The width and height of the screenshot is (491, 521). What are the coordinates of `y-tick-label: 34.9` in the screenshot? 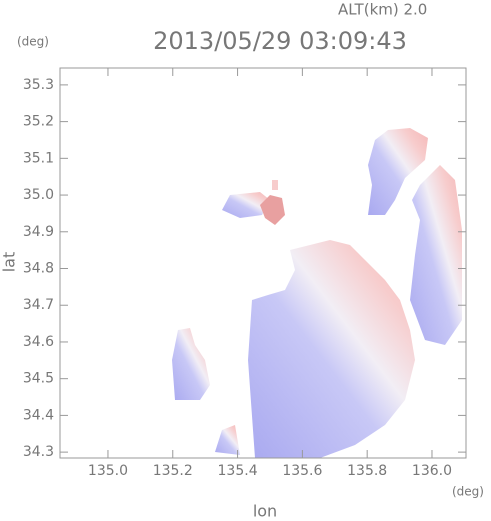 It's located at (38, 232).